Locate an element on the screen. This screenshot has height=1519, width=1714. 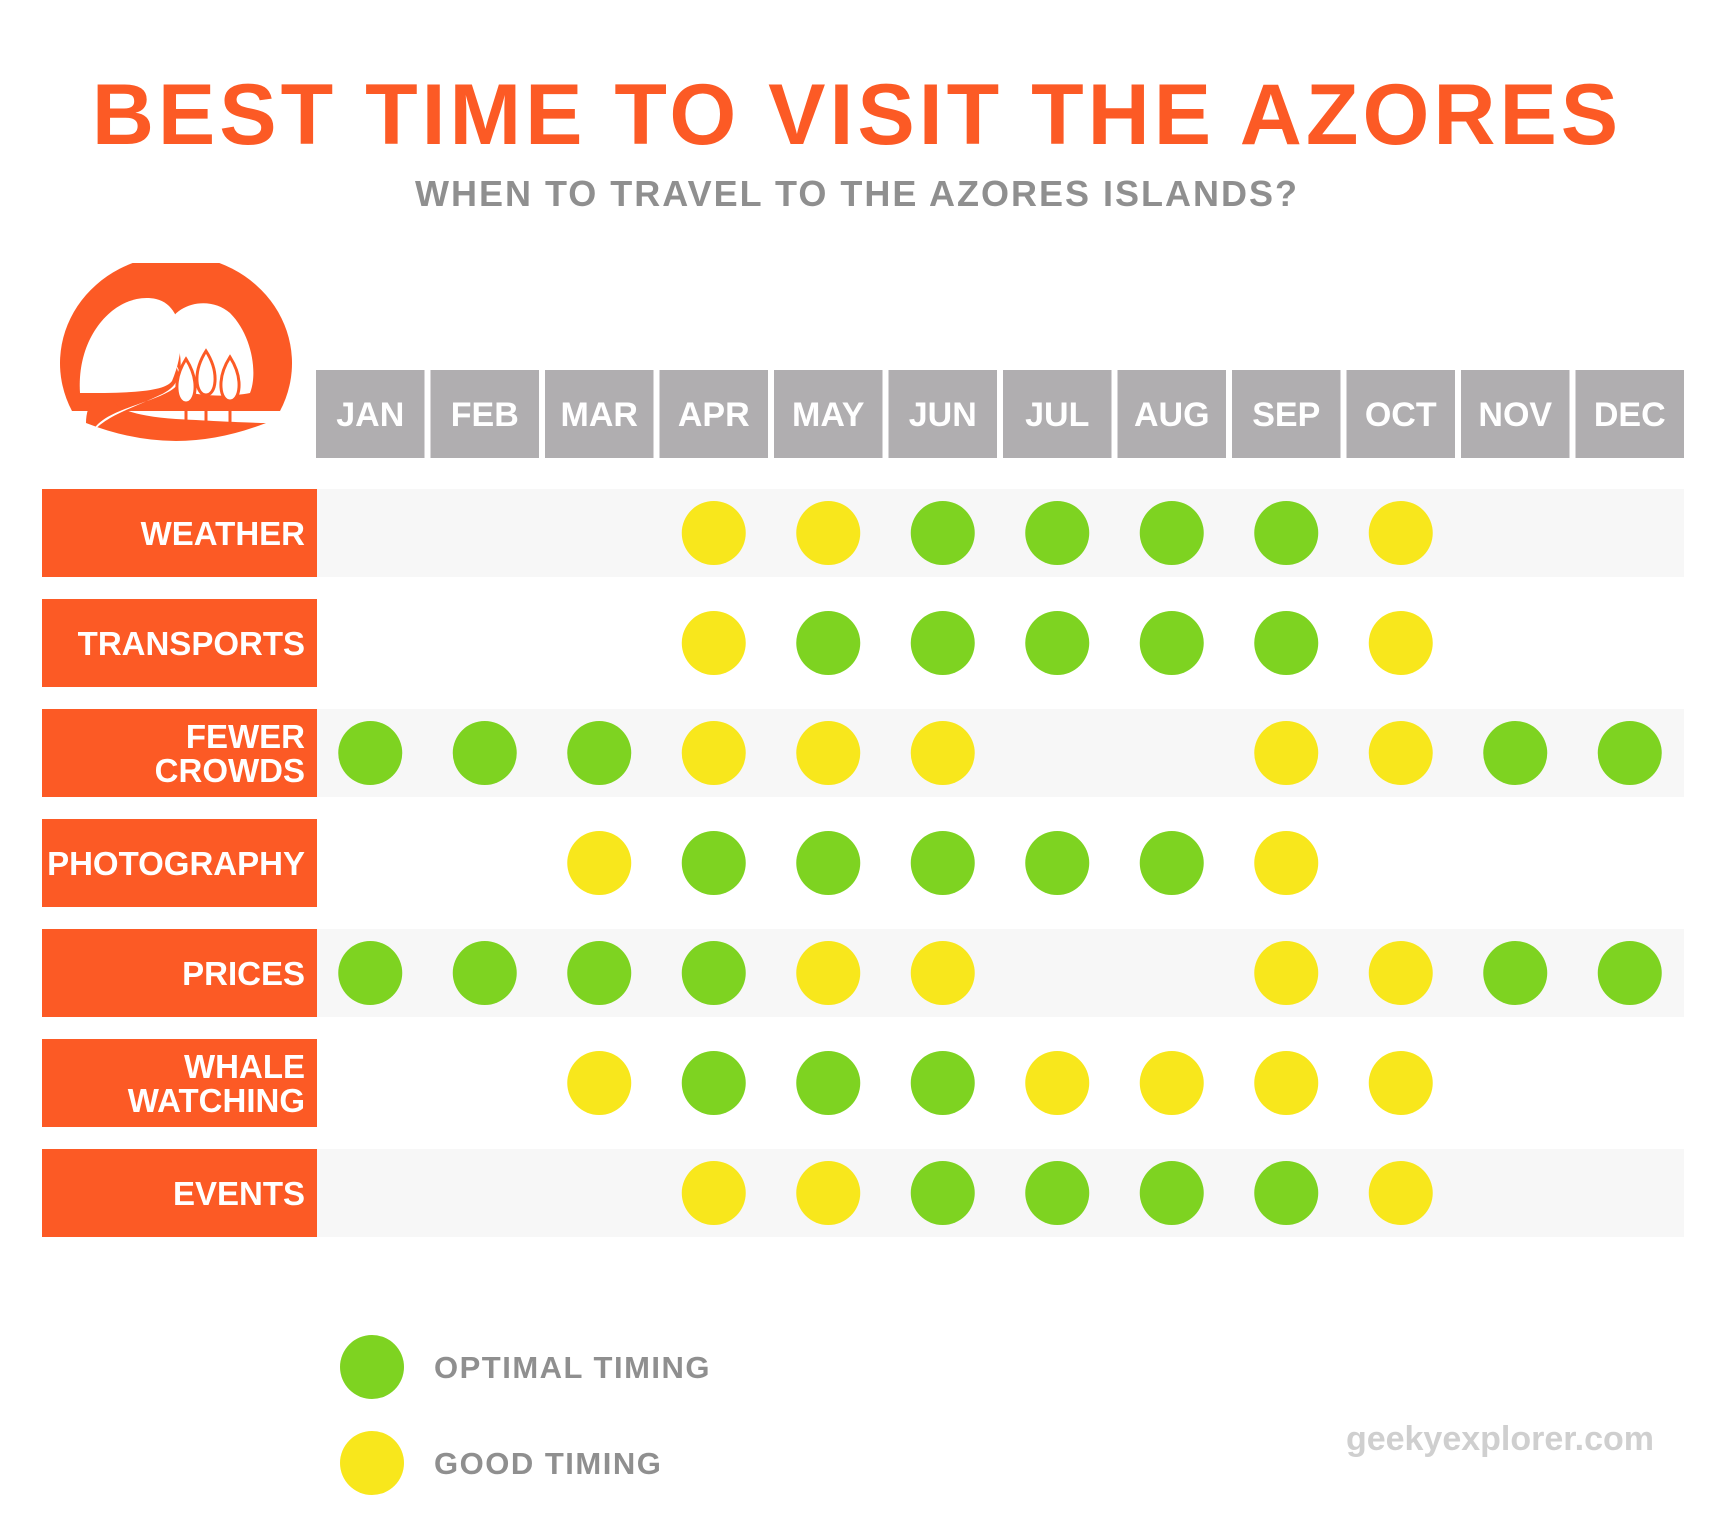
month-header-label: JUL is located at coordinates (1057, 415).